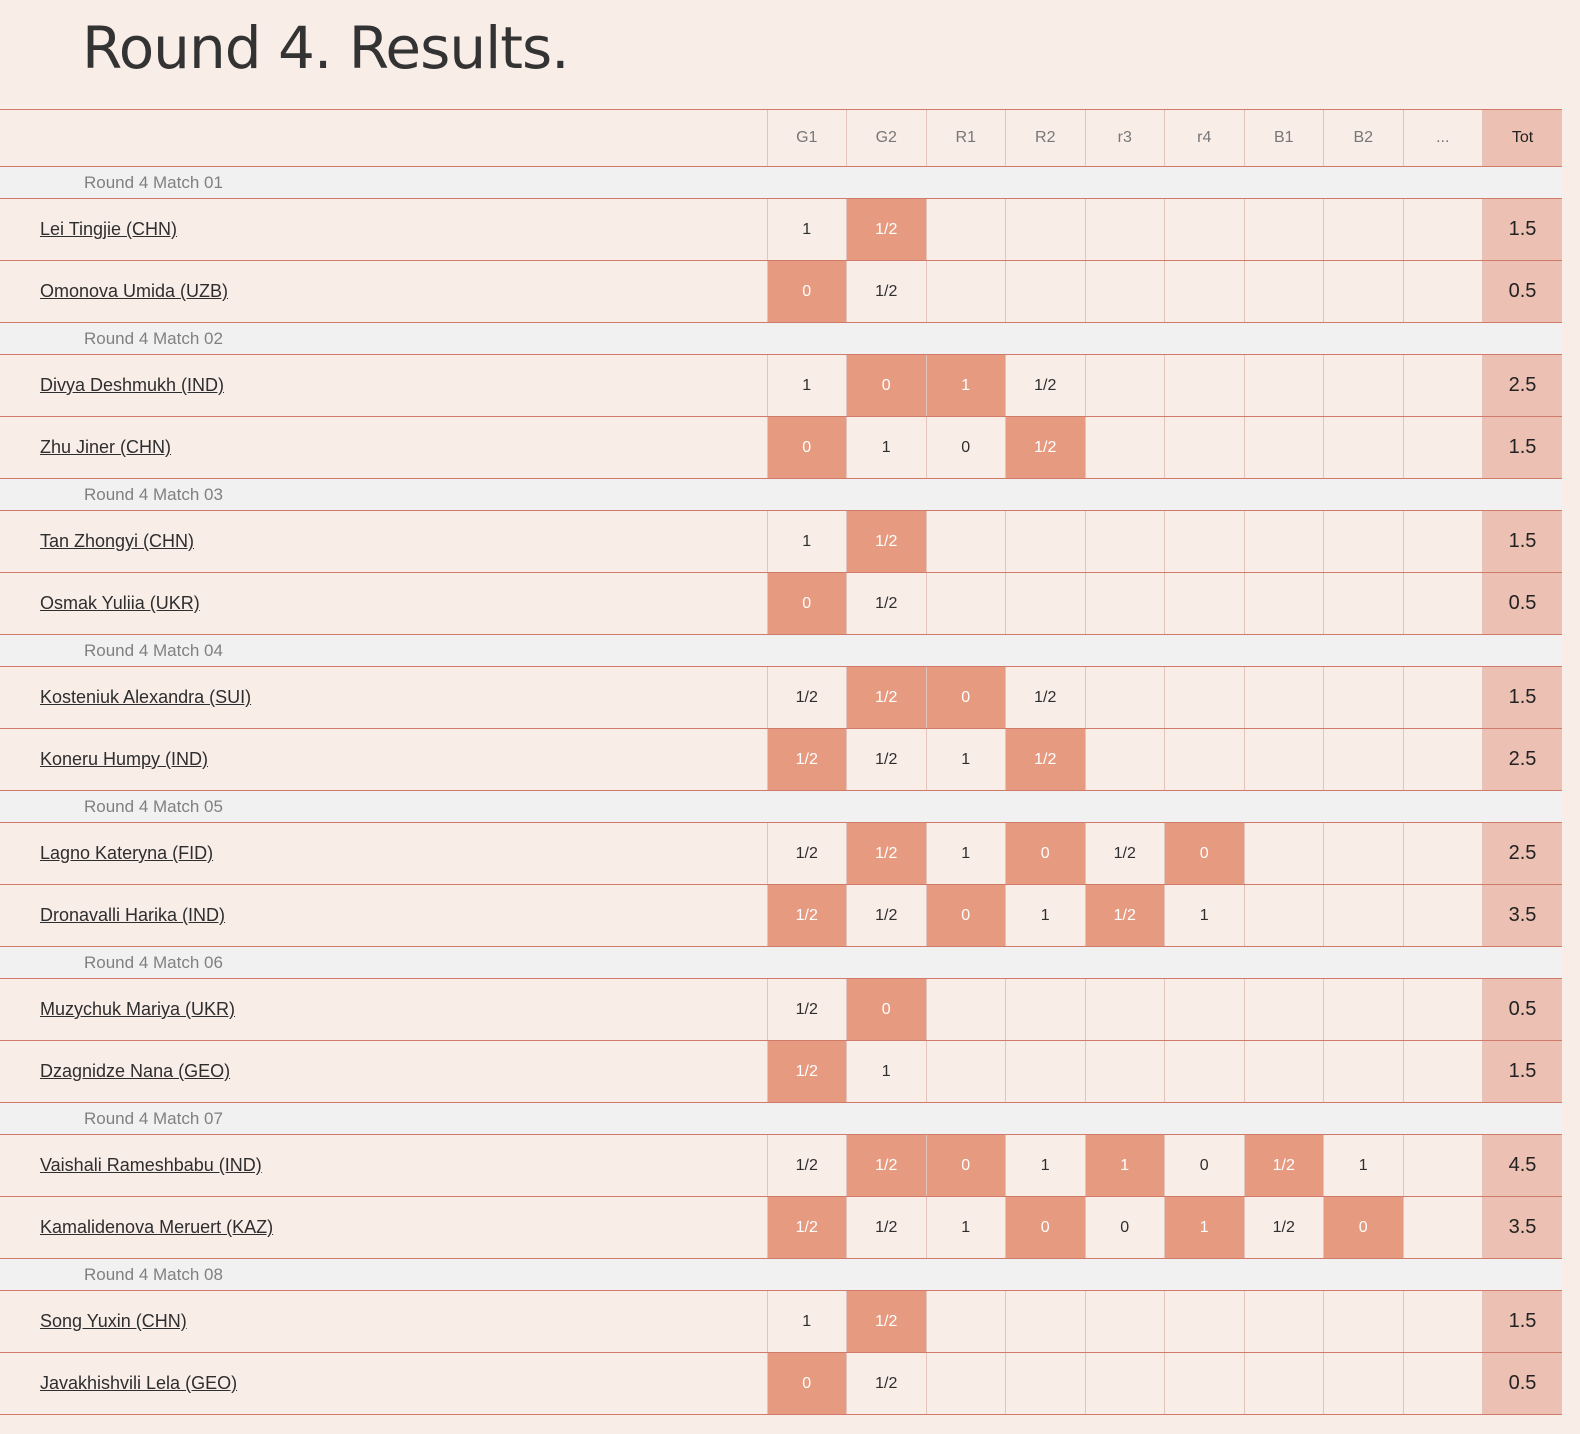 This screenshot has width=1580, height=1434. Describe the element at coordinates (1204, 138) in the screenshot. I see `column-header-r4: r4` at that location.